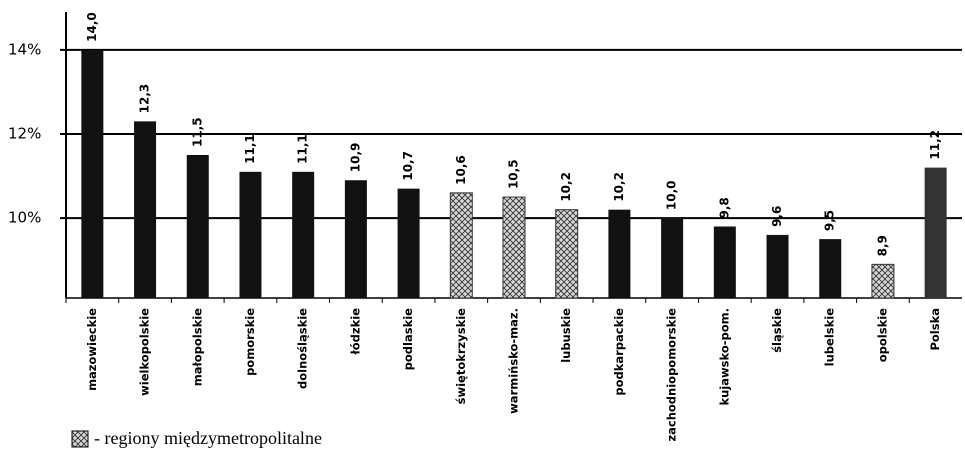 Image resolution: width=965 pixels, height=465 pixels. What do you see at coordinates (882, 245) in the screenshot?
I see `value-label: 8,9` at bounding box center [882, 245].